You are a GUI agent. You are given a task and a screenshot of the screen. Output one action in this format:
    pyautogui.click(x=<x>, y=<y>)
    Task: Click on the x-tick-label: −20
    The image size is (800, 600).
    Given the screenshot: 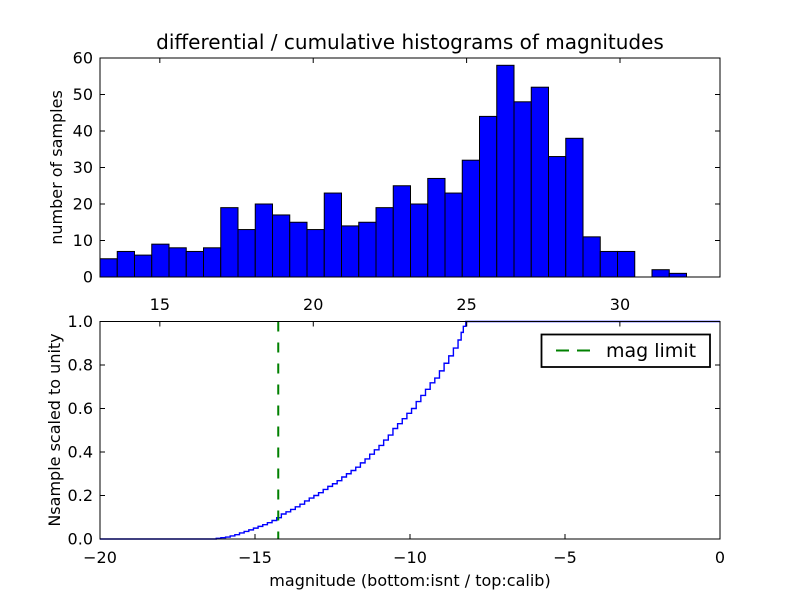 What is the action you would take?
    pyautogui.click(x=100, y=557)
    